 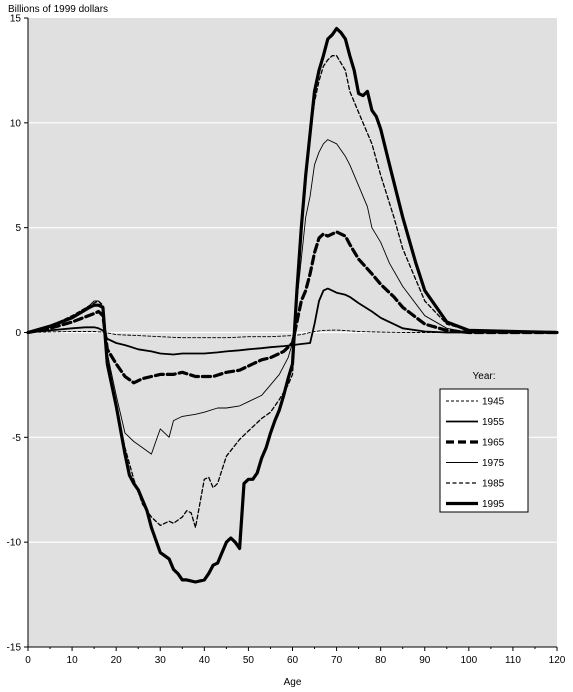 What do you see at coordinates (493, 484) in the screenshot?
I see `legend-label-1985: 1985` at bounding box center [493, 484].